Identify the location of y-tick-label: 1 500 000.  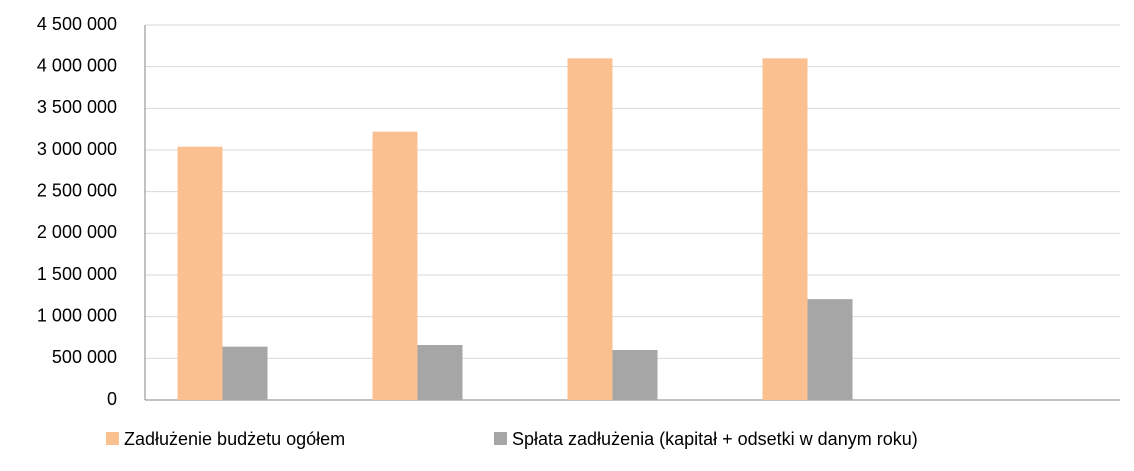
(77, 274).